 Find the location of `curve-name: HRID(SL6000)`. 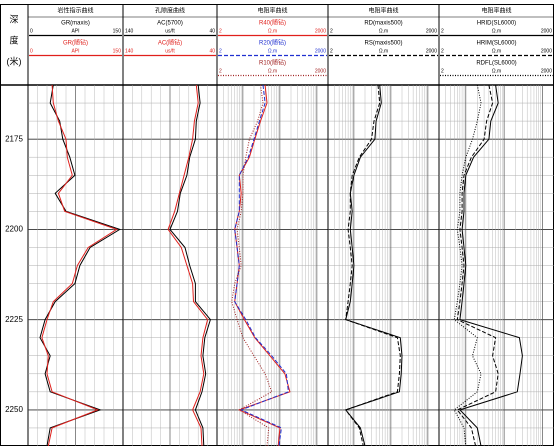

curve-name: HRID(SL6000) is located at coordinates (496, 24).